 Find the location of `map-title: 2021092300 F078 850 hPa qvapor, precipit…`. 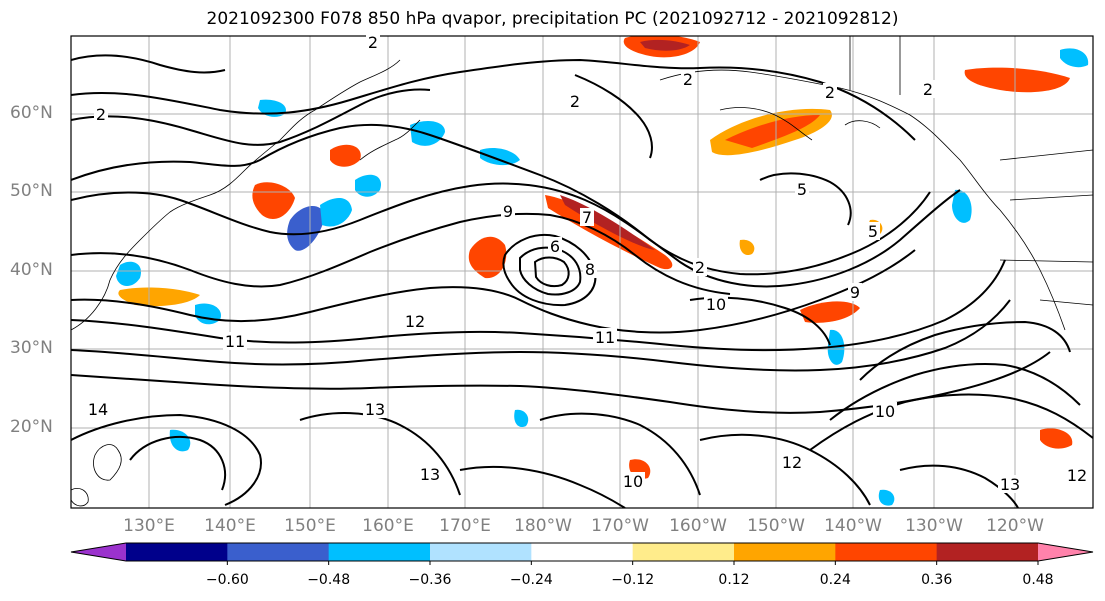

map-title: 2021092300 F078 850 hPa qvapor, precipit… is located at coordinates (552, 19).